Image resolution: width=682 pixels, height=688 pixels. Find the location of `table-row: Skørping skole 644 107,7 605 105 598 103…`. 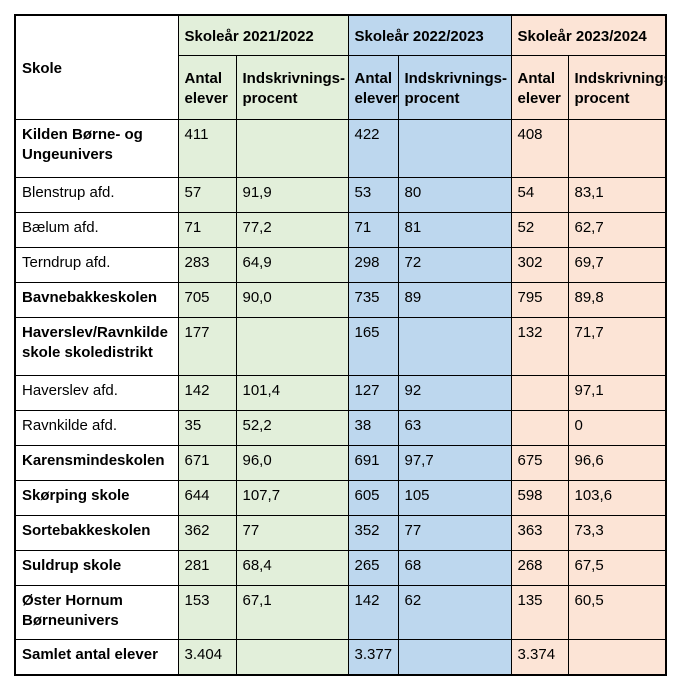

table-row: Skørping skole 644 107,7 605 105 598 103… is located at coordinates (340, 498).